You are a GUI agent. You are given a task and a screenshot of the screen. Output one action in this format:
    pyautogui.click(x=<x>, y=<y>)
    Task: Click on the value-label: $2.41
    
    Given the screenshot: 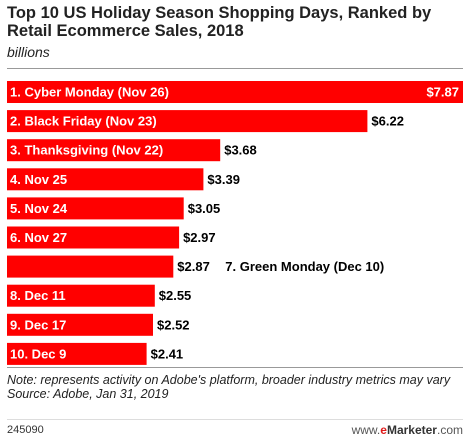 What is the action you would take?
    pyautogui.click(x=167, y=353)
    